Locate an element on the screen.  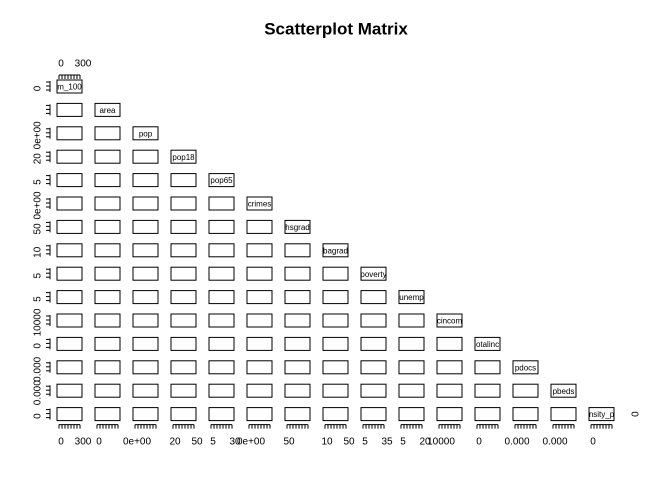
top-tick-label: 0 is located at coordinates (61, 64).